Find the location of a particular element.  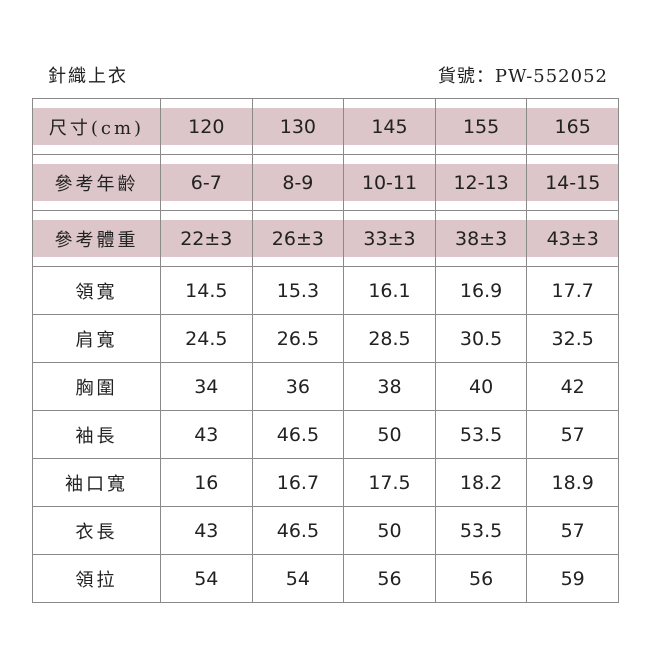

table-cell: 34 is located at coordinates (206, 386).